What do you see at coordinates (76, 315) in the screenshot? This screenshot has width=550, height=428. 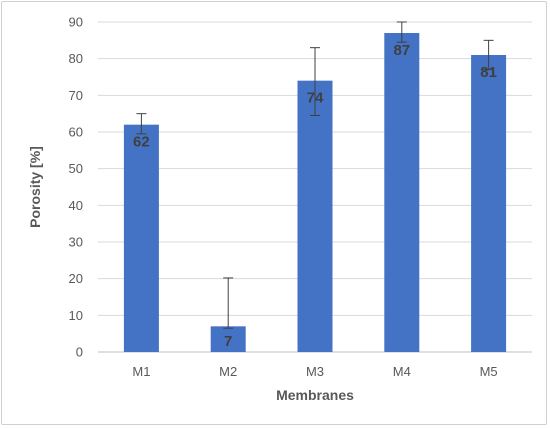 I see `y-tick-label: 10` at bounding box center [76, 315].